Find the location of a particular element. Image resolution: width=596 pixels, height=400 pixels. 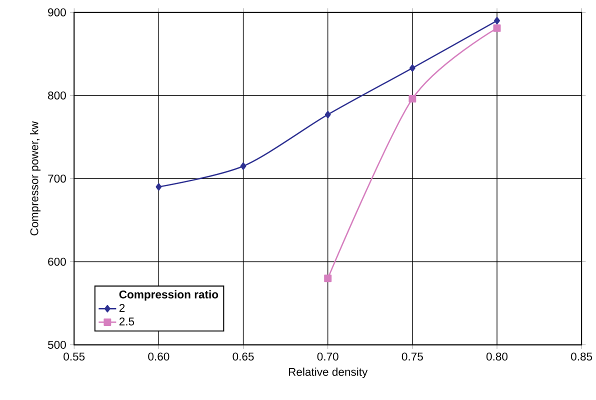

x-axis-title: Relative density is located at coordinates (328, 372).